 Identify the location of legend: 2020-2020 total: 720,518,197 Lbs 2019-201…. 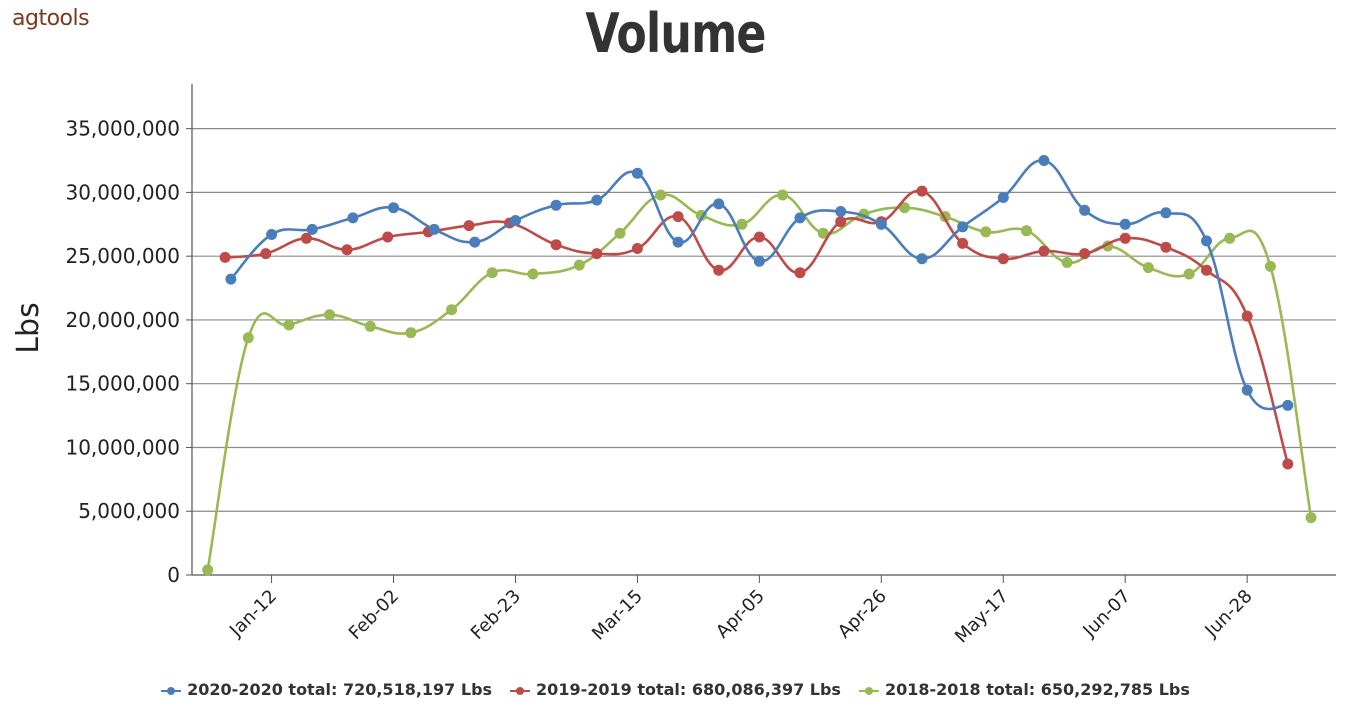
(675, 689).